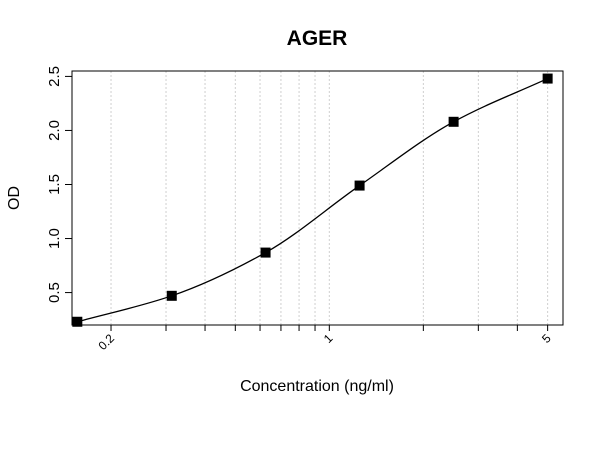 The width and height of the screenshot is (600, 450). I want to click on y-axis: 0.5 1.0 1.5 2.0 2.5, so click(59, 184).